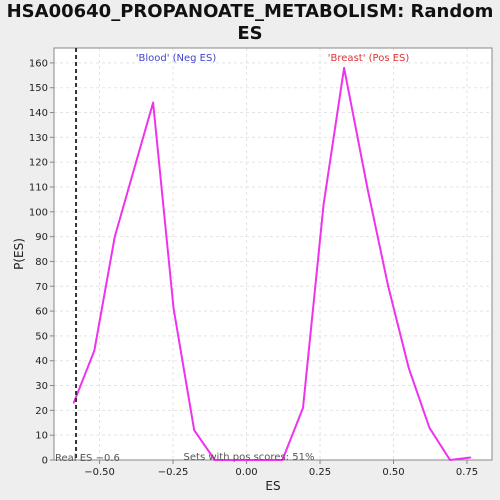  Describe the element at coordinates (176, 58) in the screenshot. I see `neg-es-annotation: 'Blood' (Neg ES)` at that location.